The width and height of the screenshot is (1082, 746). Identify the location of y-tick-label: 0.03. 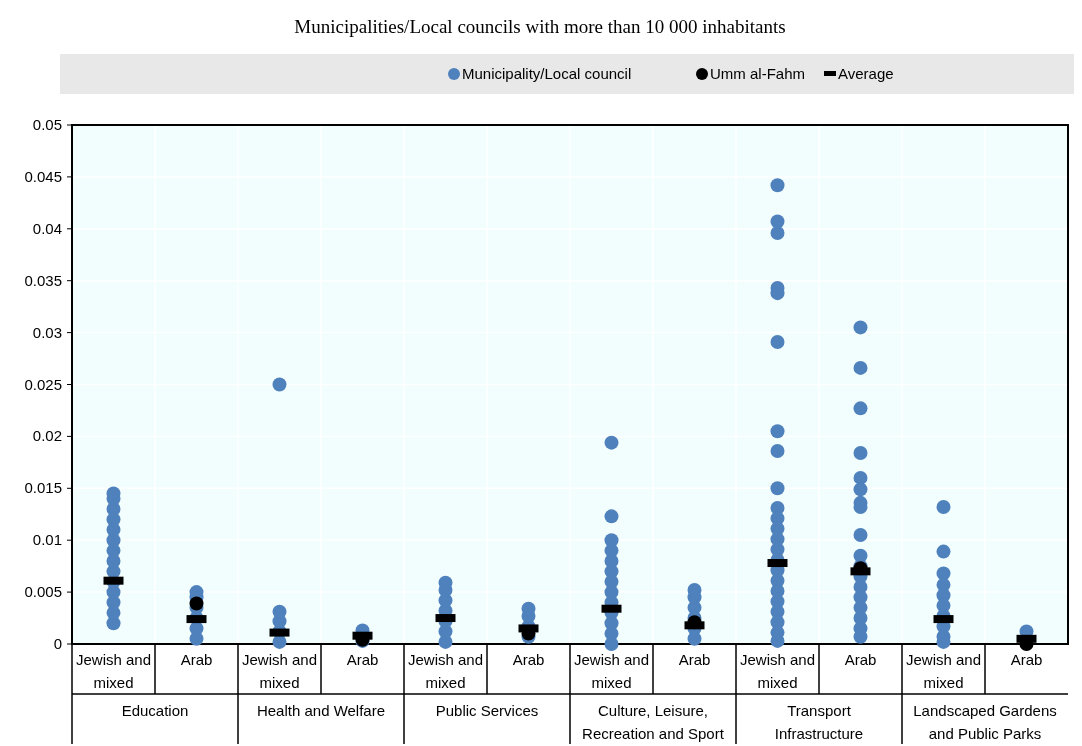
(47, 332).